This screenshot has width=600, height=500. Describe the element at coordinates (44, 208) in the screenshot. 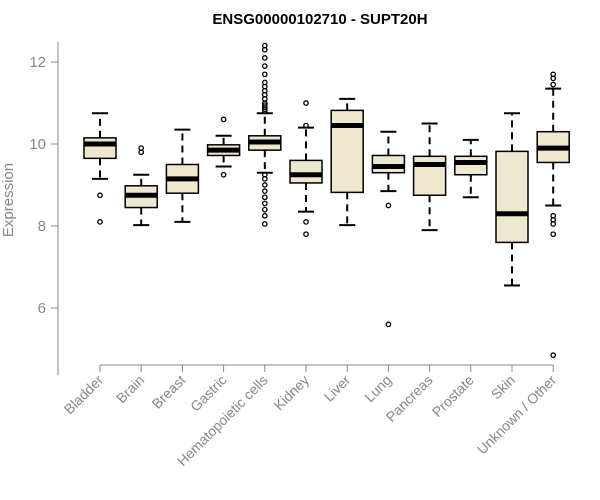

I see `y-axis: 6 8 10 12` at that location.